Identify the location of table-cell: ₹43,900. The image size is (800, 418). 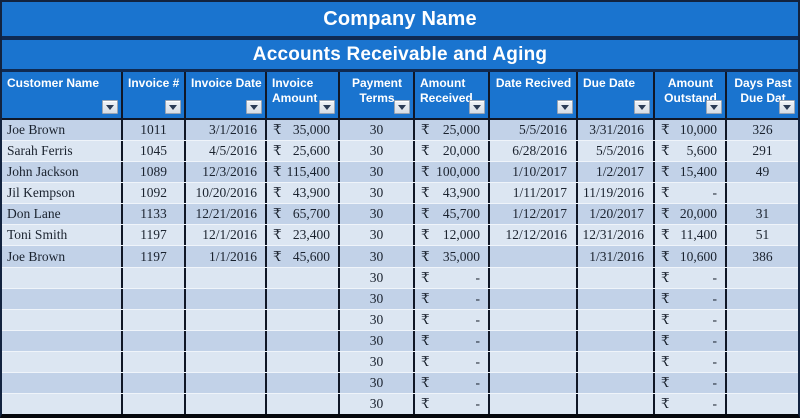
(452, 193).